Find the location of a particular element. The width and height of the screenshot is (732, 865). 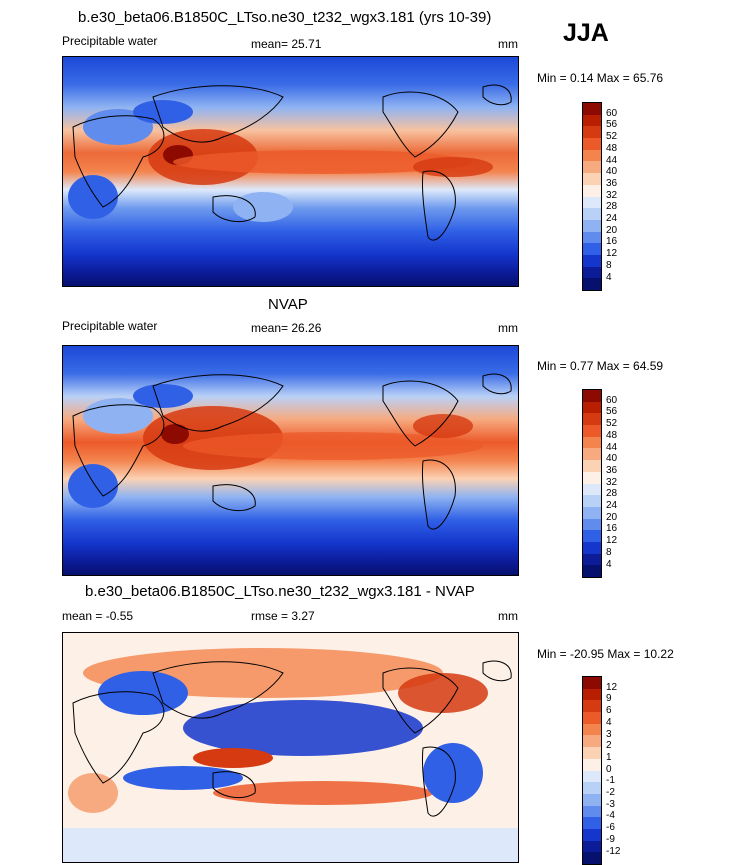

panel-model-left-label: Precipitable water is located at coordinates (110, 41).